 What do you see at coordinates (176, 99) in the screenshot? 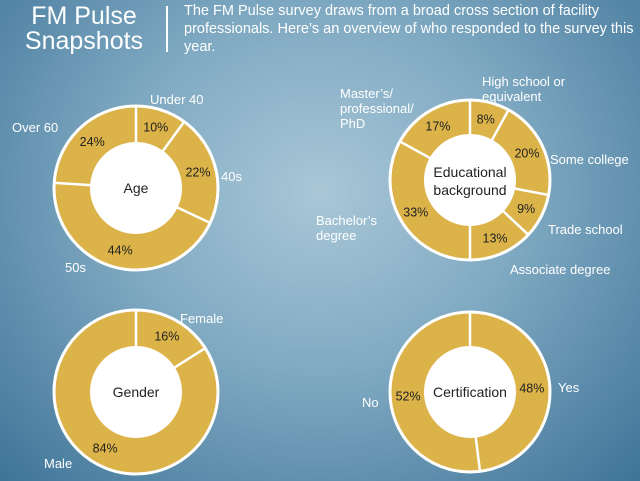
I see `slice-category-label: Under 40` at bounding box center [176, 99].